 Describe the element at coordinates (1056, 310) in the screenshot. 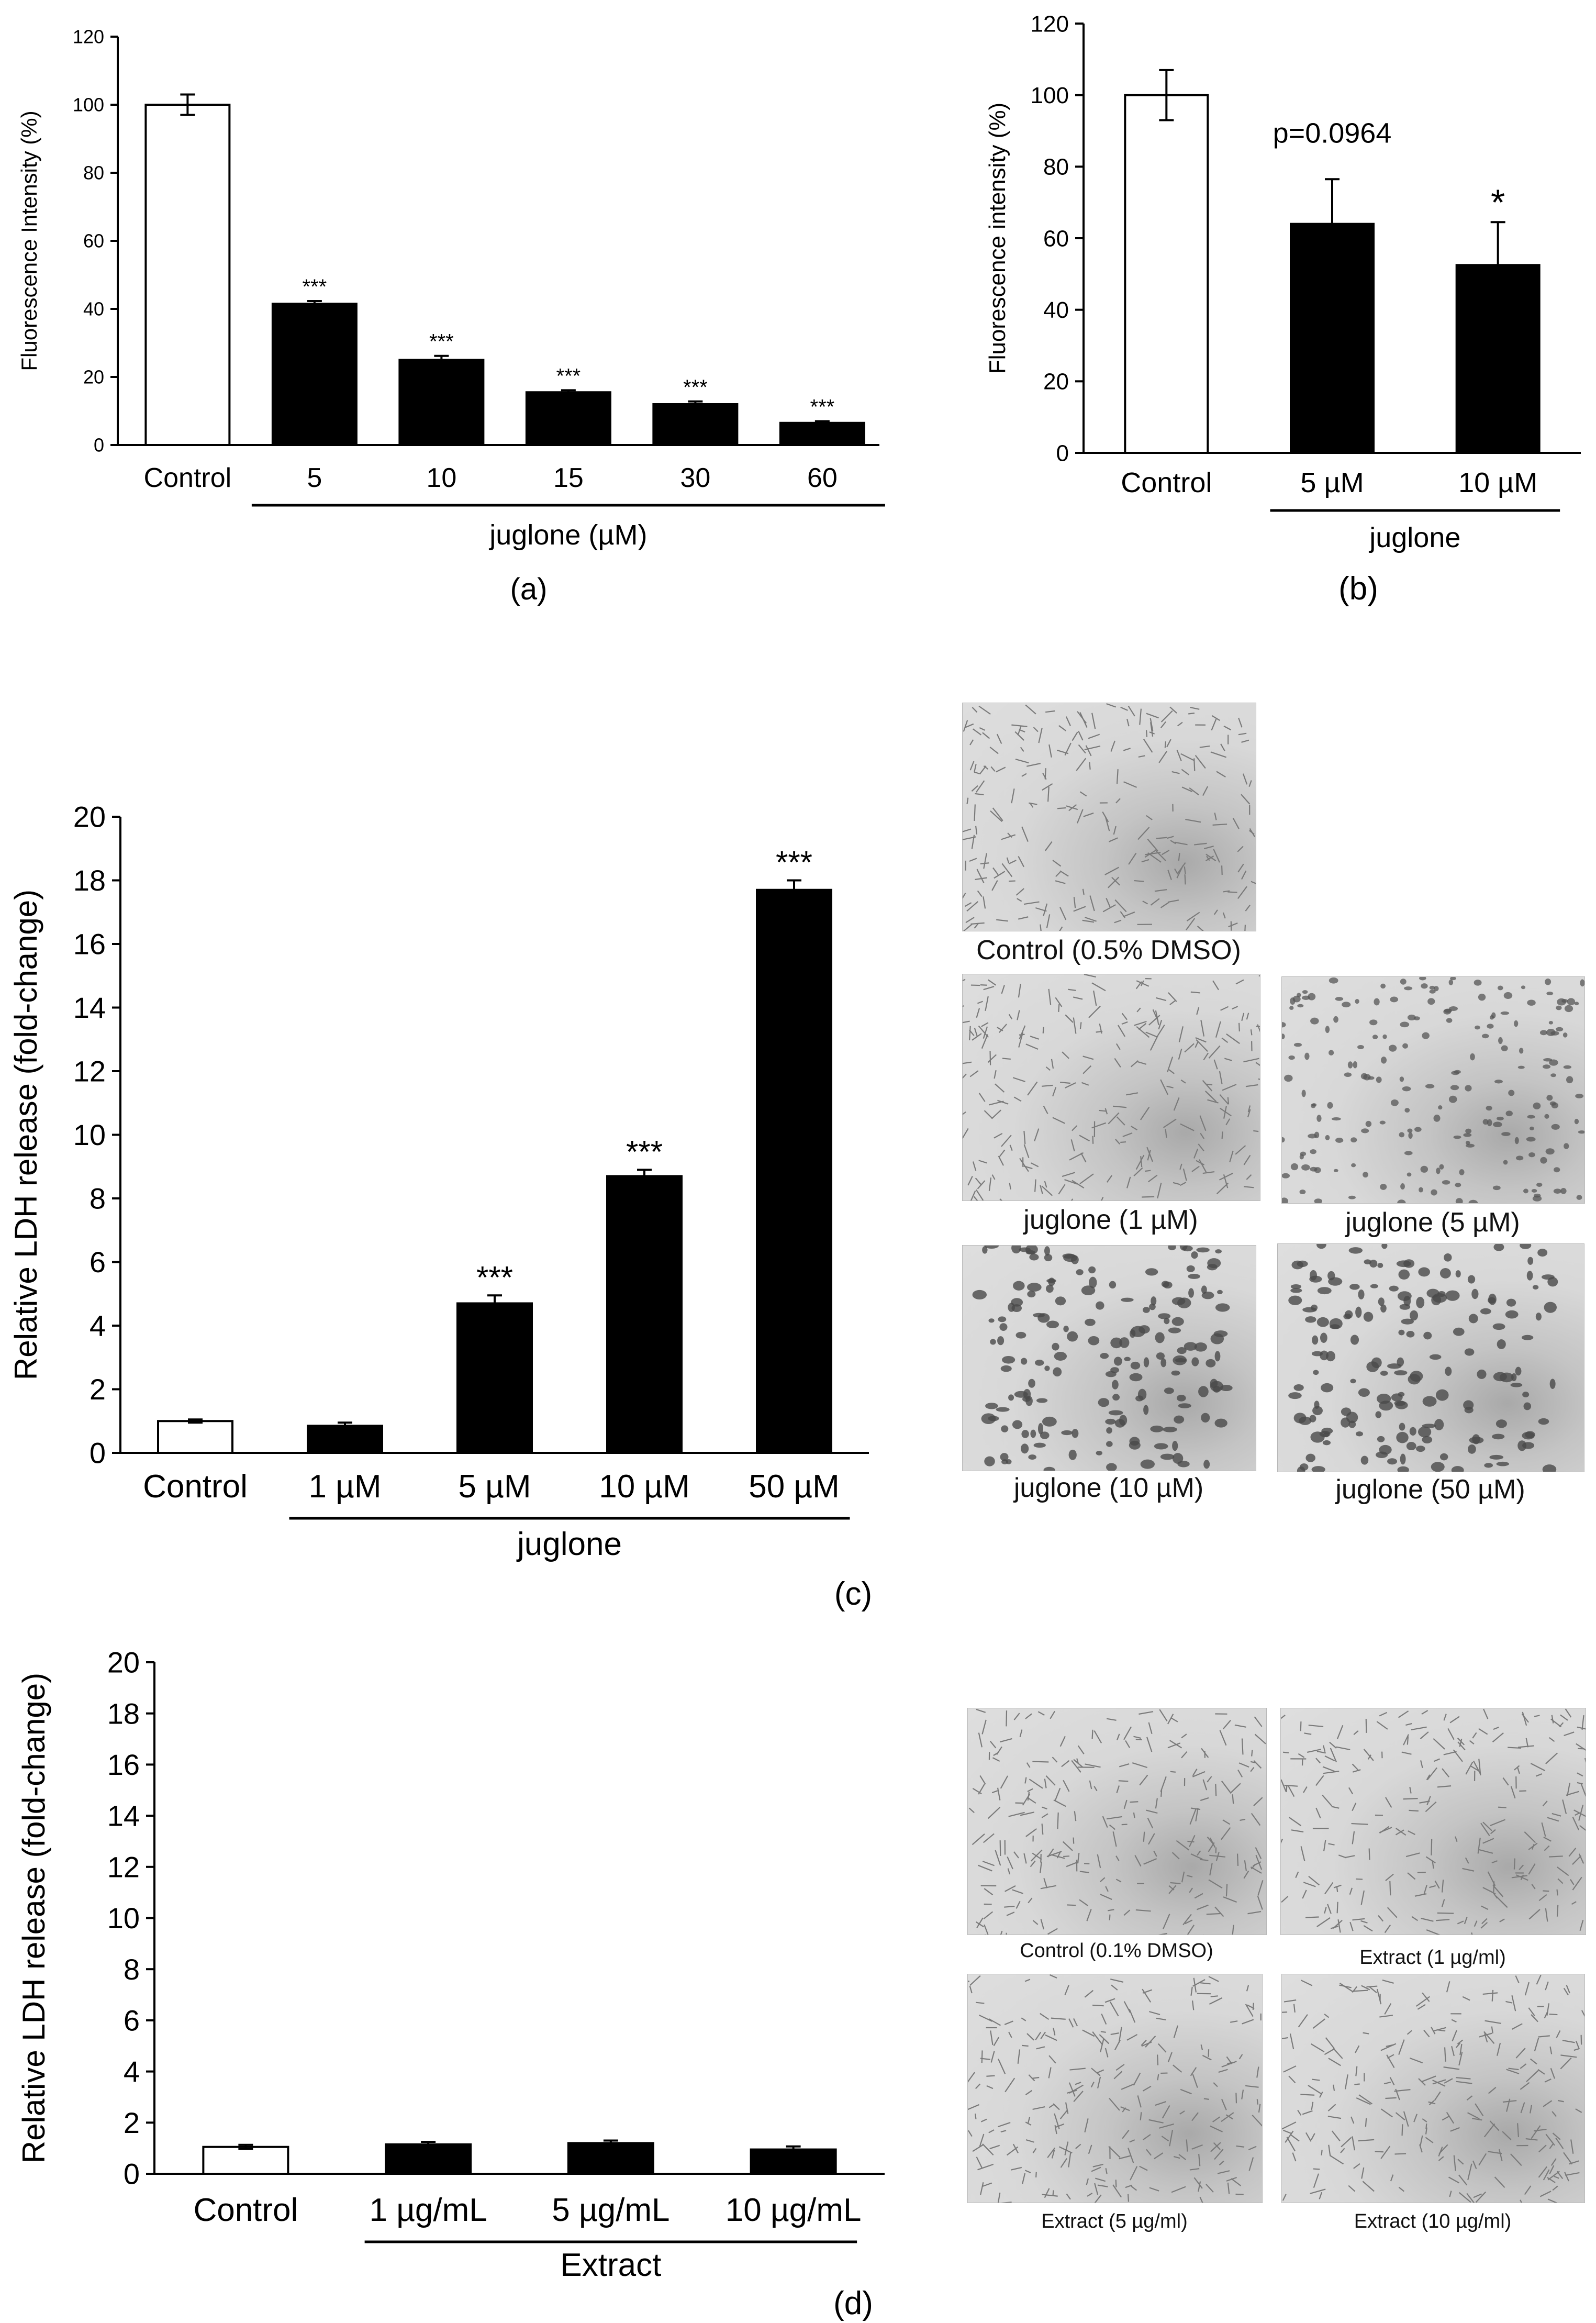

I see `y-tick-label: 40` at that location.